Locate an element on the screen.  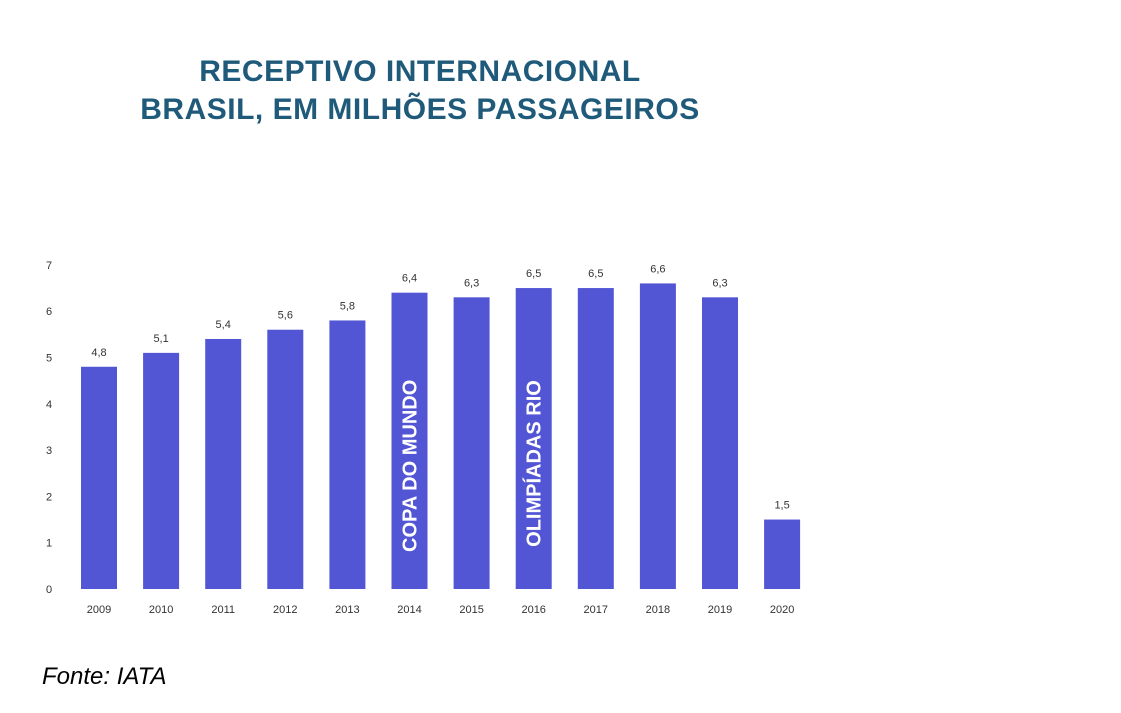
bar-annotation-2014: COPA DO MUNDO is located at coordinates (411, 466).